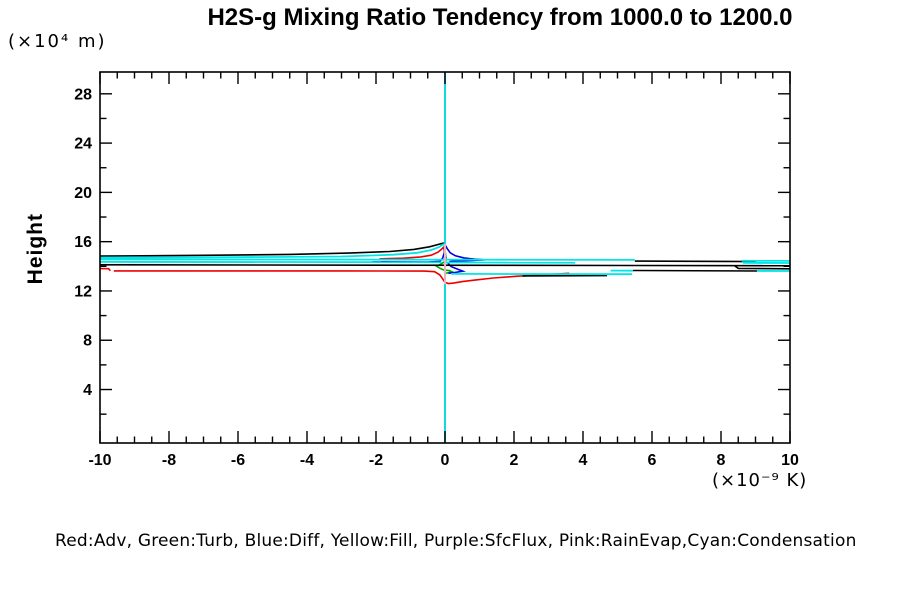  Describe the element at coordinates (514, 460) in the screenshot. I see `x-tick-label: 2` at that location.